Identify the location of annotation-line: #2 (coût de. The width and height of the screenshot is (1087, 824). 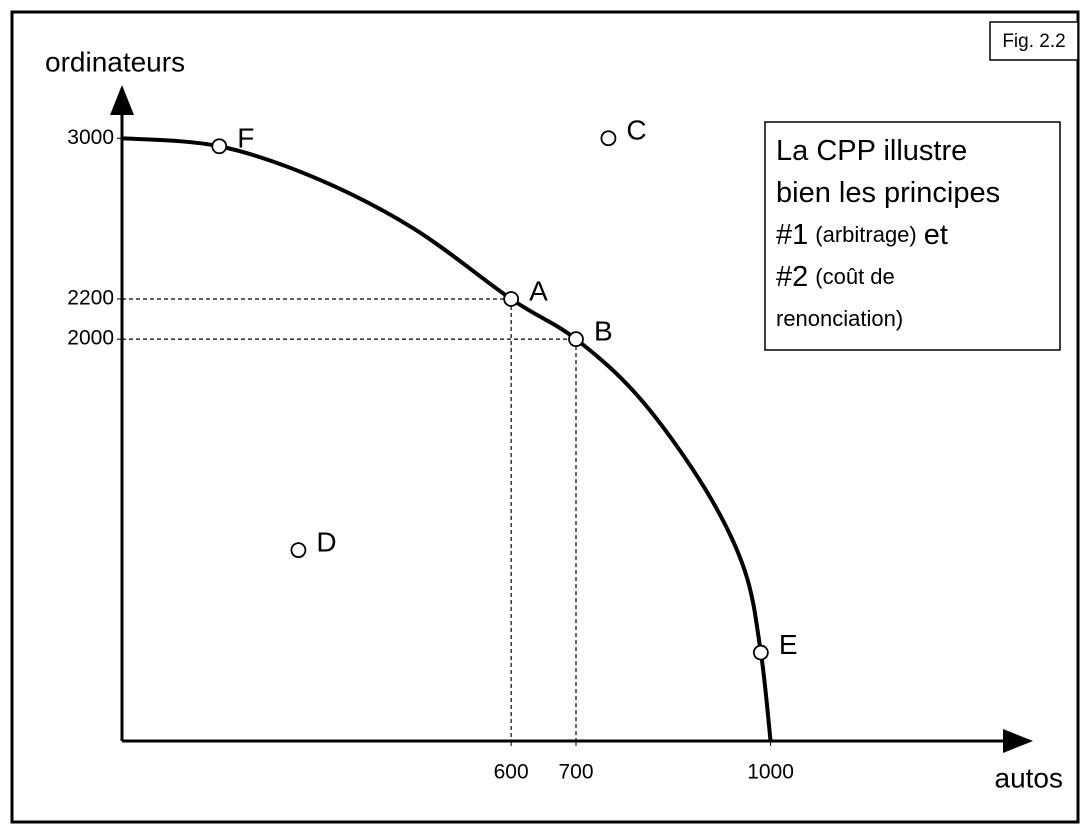
(835, 277).